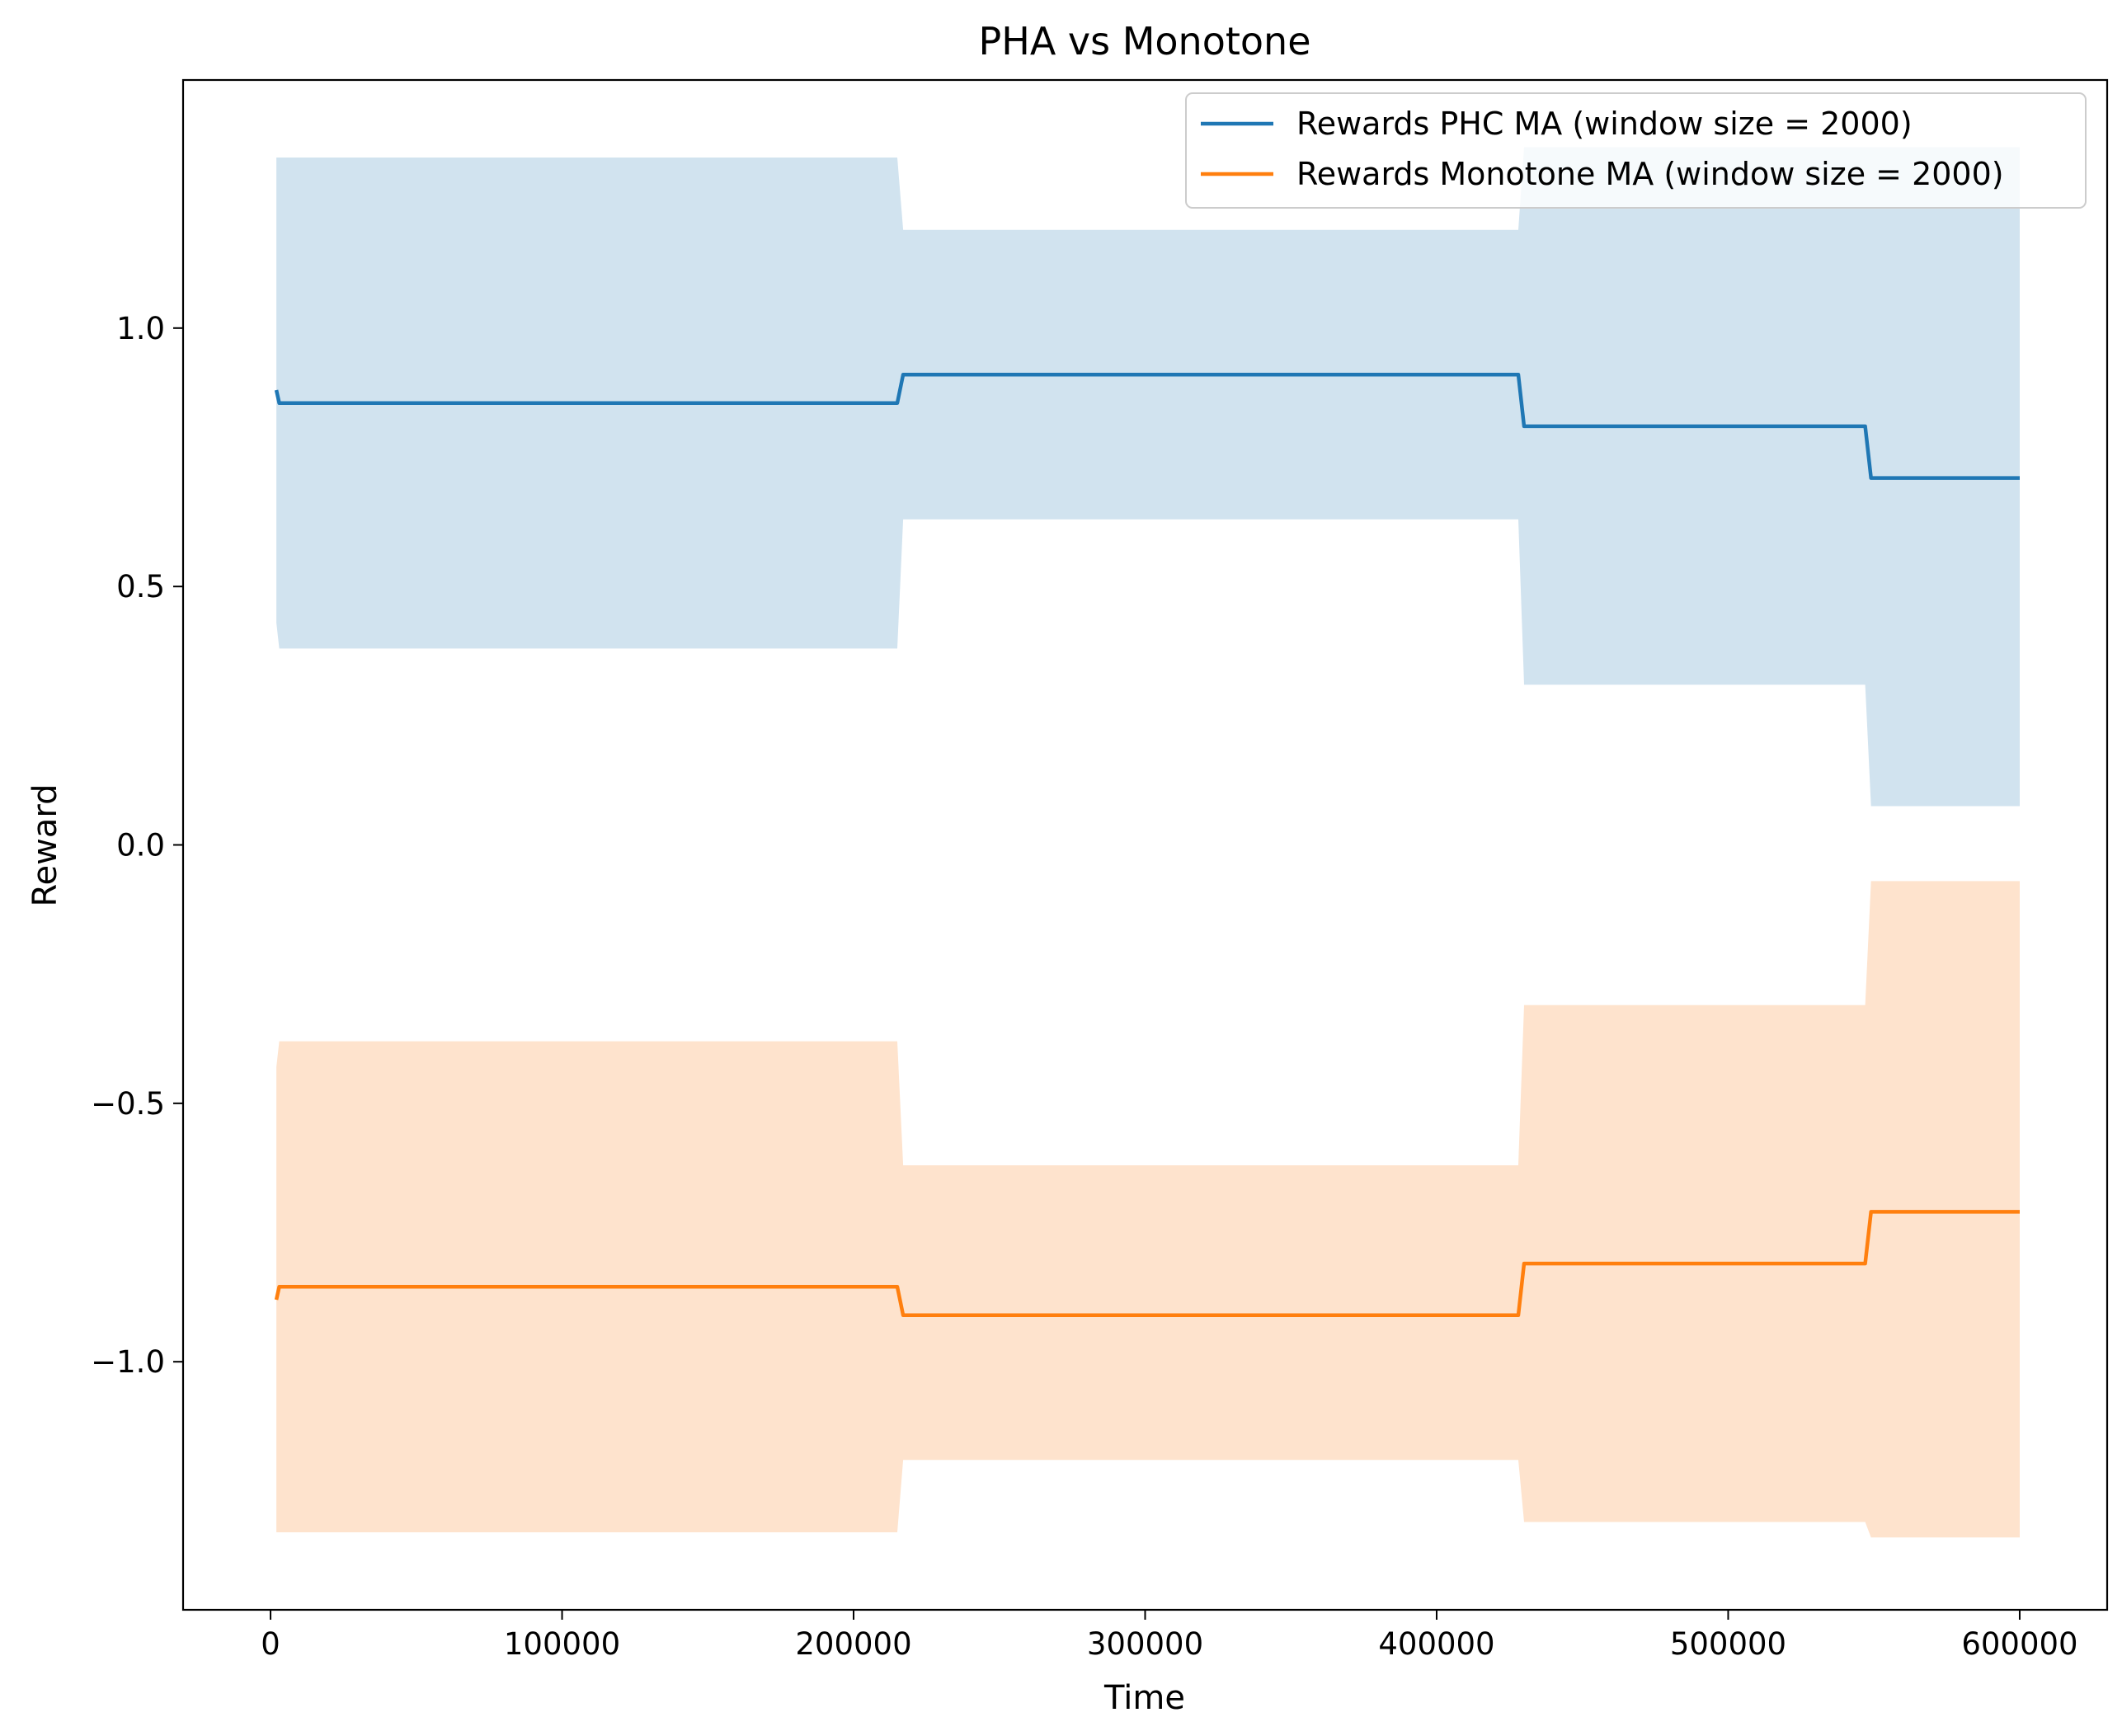  I want to click on series-line-monotone, so click(1147, 1264).